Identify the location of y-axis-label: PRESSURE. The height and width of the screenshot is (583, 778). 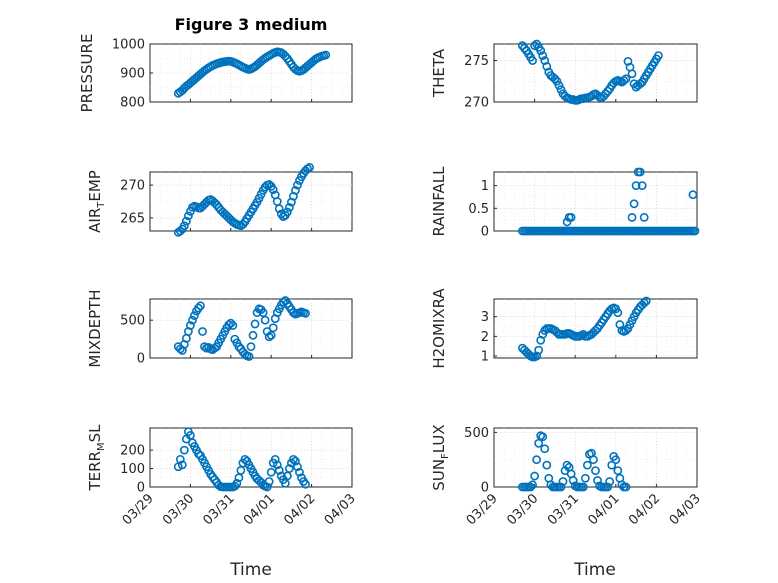
(87, 73).